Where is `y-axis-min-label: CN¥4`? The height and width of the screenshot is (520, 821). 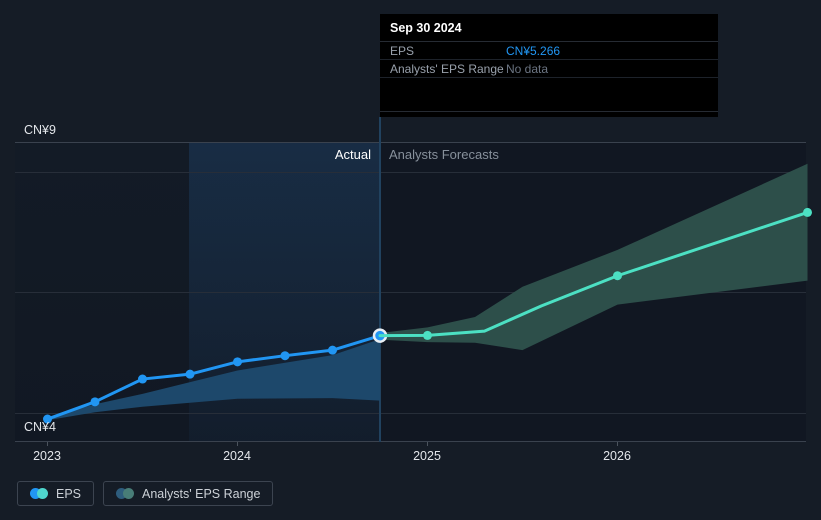
y-axis-min-label: CN¥4 is located at coordinates (40, 427).